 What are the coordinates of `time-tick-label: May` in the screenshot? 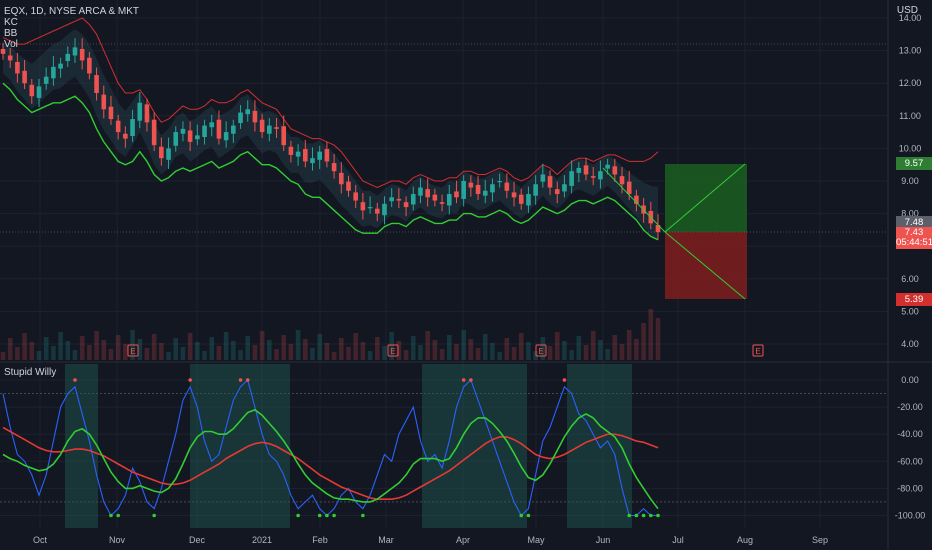 It's located at (536, 540).